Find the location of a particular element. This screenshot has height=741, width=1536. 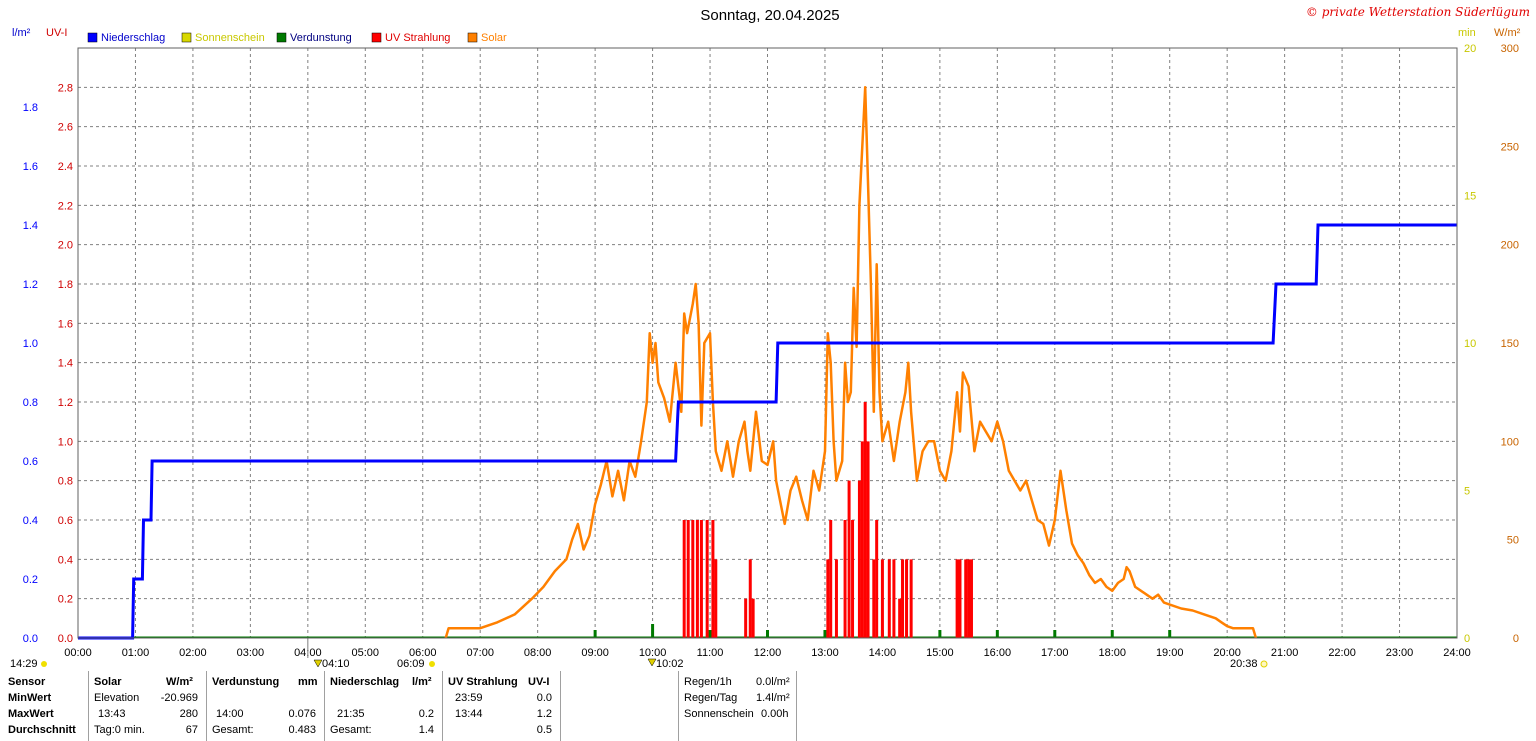

min-axis-unit: min is located at coordinates (1467, 33).